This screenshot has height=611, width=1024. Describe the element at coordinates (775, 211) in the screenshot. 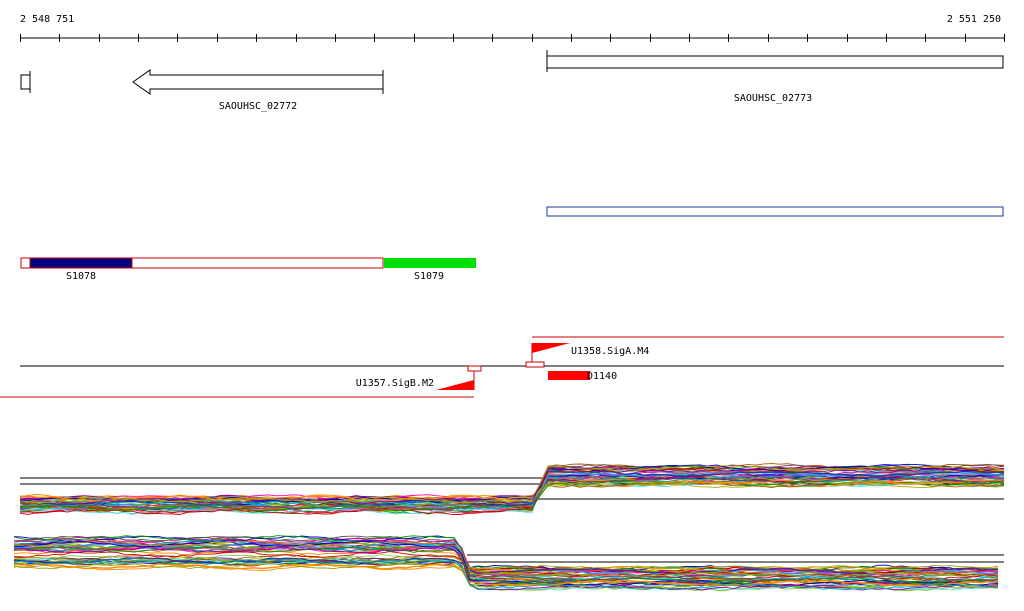

I see `feature-box-blue` at that location.